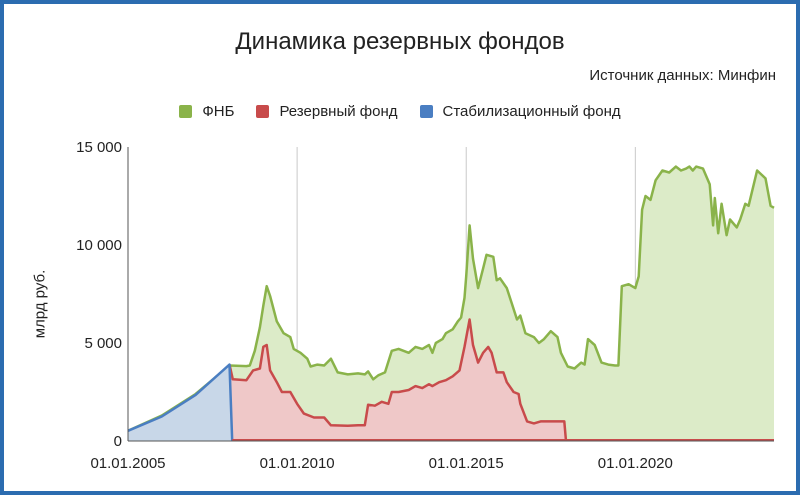 This screenshot has height=495, width=800. I want to click on legend-item-fnb: ФНБ, so click(206, 111).